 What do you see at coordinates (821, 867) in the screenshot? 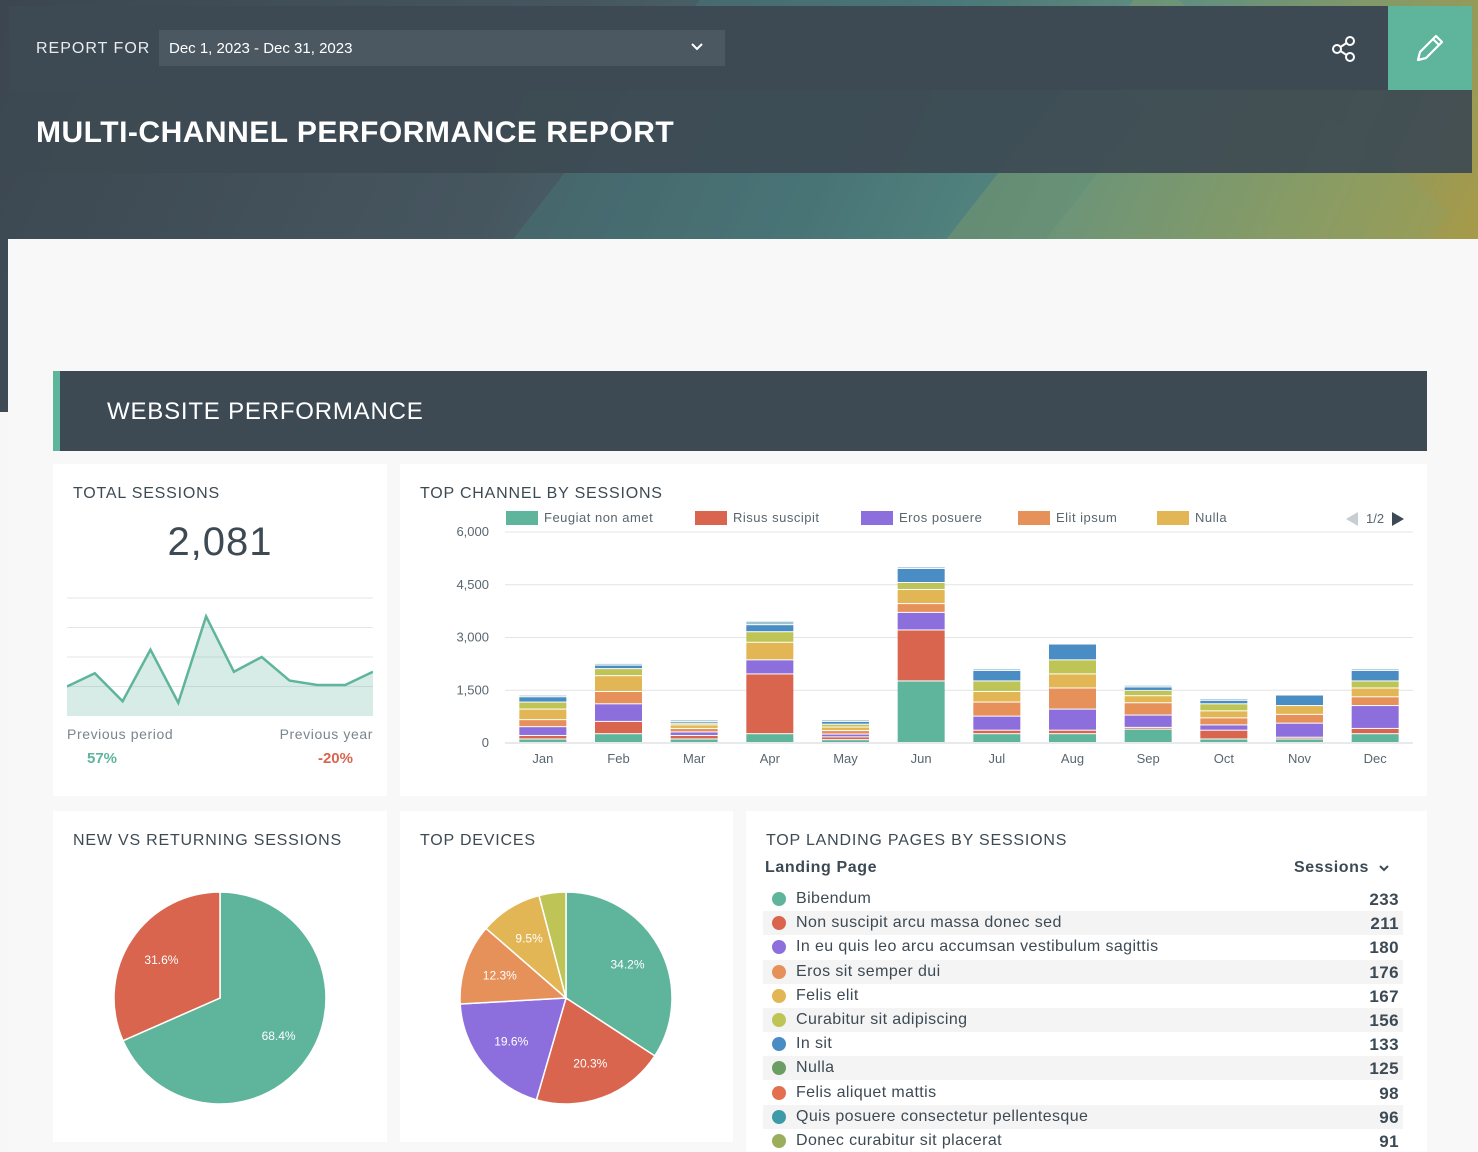
I see `col-header-landing-page: Landing Page` at bounding box center [821, 867].